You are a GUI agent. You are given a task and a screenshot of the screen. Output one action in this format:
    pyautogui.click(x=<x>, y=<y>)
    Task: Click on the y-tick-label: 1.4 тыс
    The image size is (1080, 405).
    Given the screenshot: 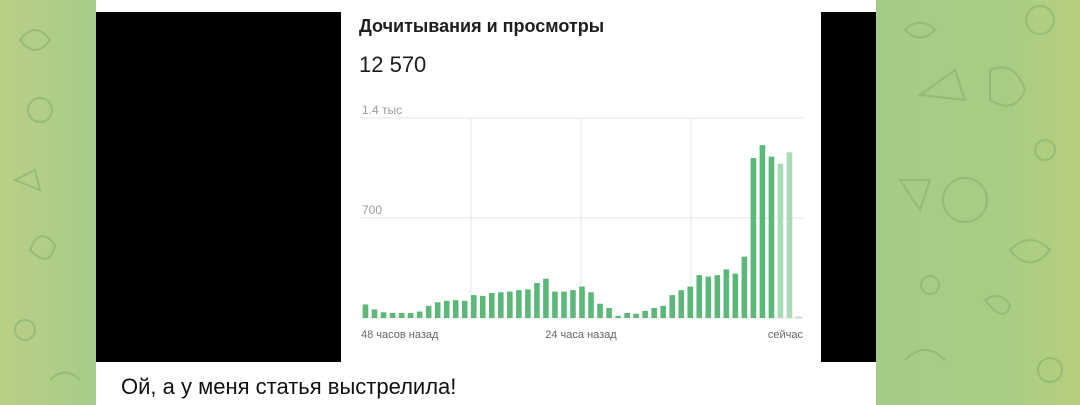 What is the action you would take?
    pyautogui.click(x=382, y=110)
    